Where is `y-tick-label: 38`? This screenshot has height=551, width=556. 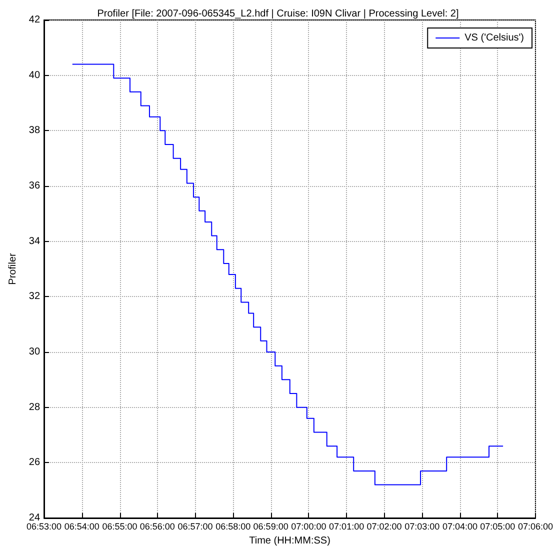
y-tick-label: 38 is located at coordinates (34, 130).